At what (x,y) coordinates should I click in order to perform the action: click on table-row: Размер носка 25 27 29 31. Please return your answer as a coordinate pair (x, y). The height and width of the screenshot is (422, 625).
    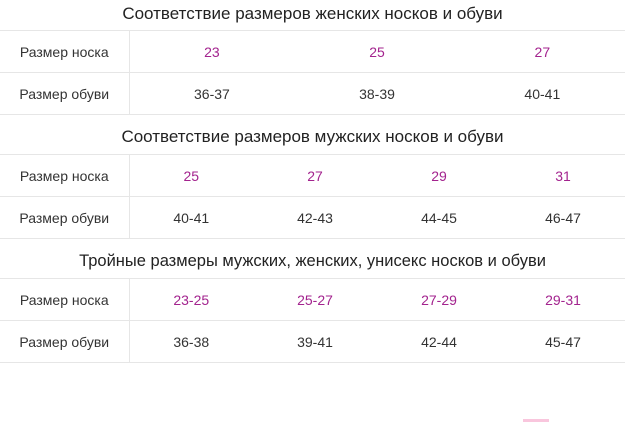
    Looking at the image, I should click on (312, 175).